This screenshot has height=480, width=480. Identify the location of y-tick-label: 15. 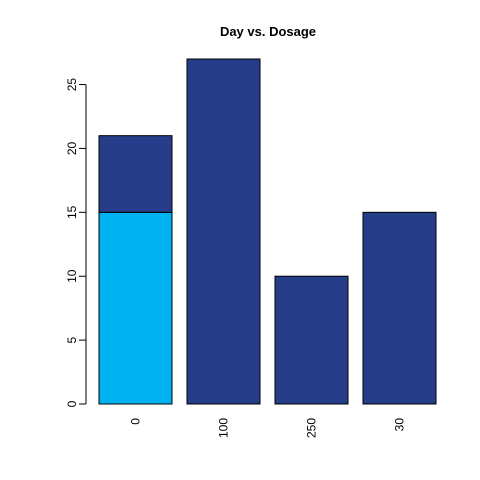
(72, 212).